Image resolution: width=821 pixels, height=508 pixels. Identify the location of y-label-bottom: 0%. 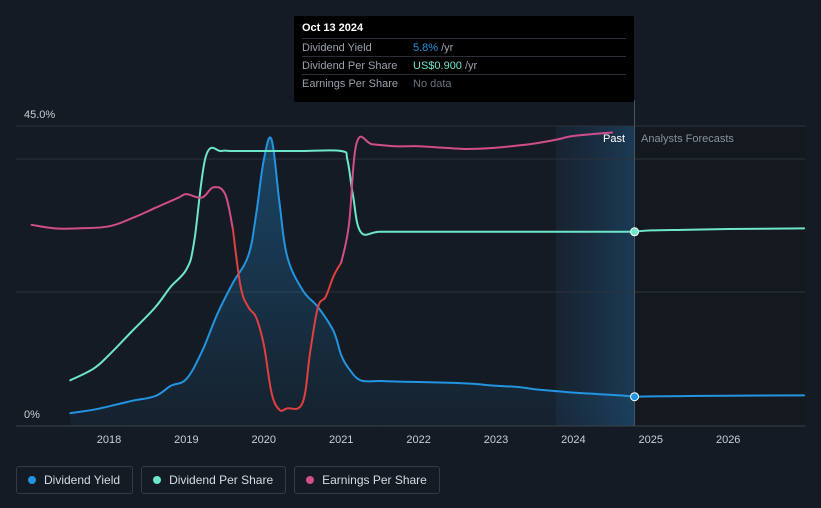
(32, 415).